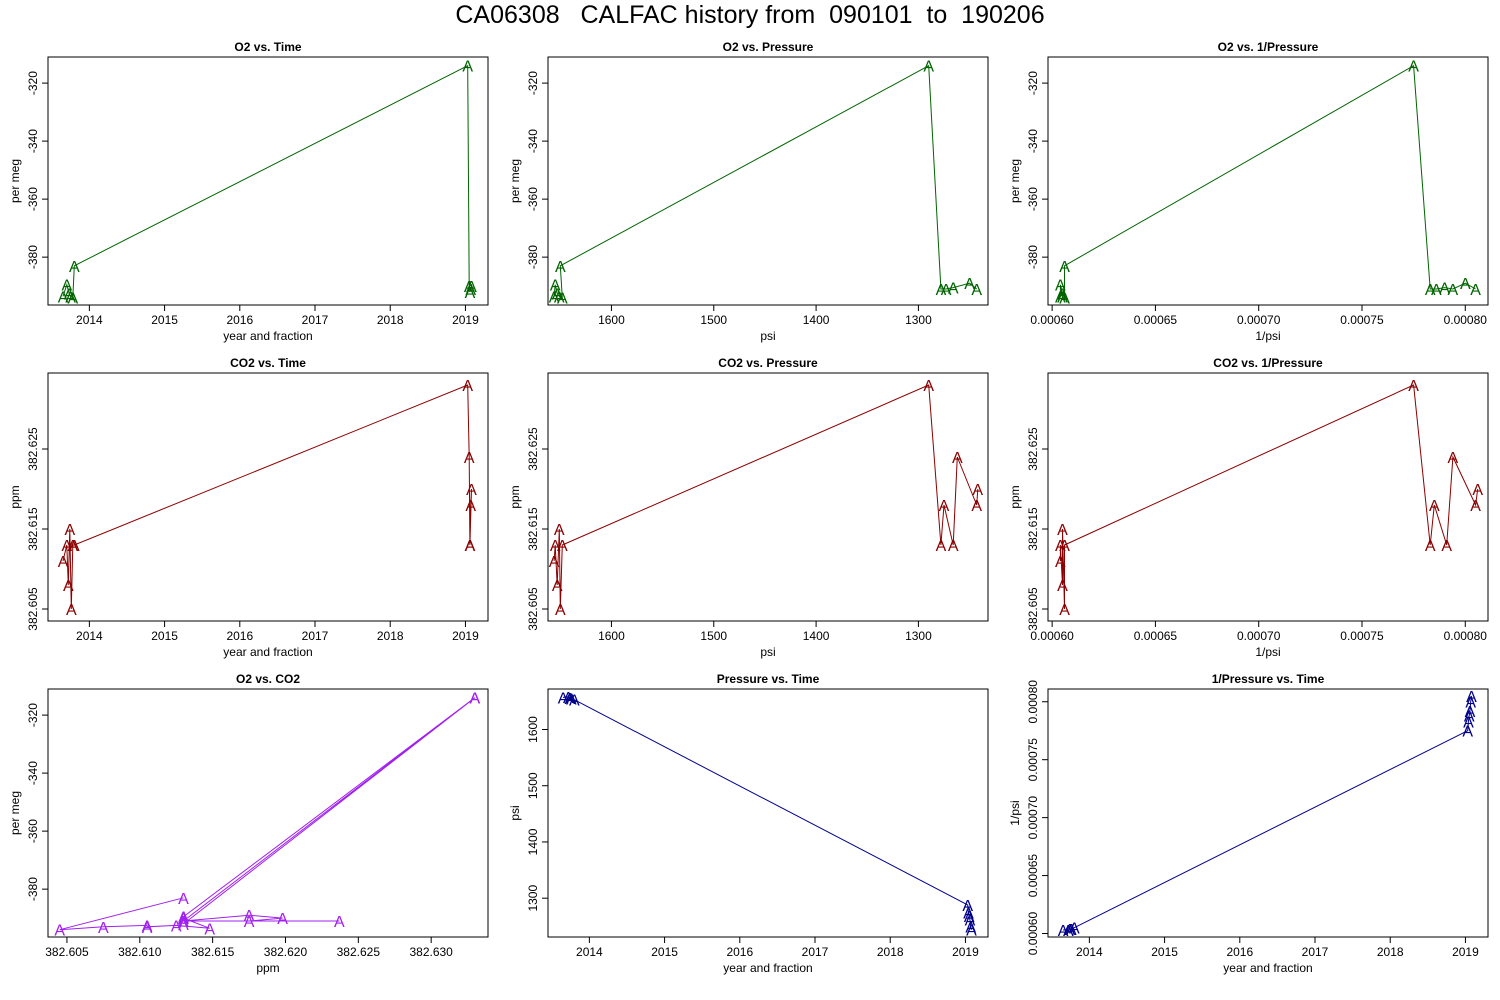  I want to click on y-tick-label: 1300, so click(533, 898).